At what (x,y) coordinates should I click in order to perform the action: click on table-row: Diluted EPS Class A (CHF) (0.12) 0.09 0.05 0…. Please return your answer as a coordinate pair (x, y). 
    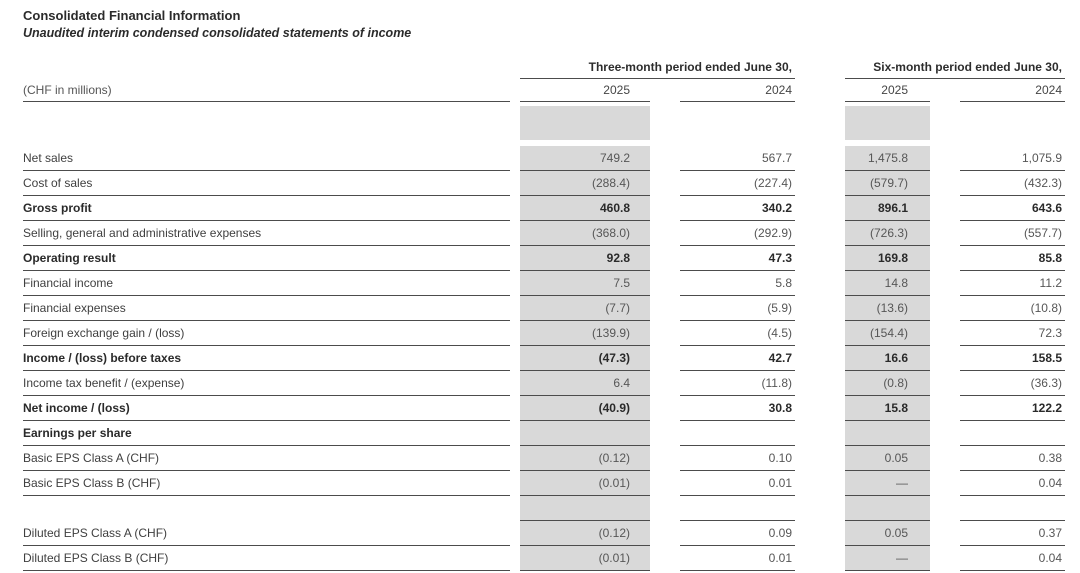
    Looking at the image, I should click on (551, 533).